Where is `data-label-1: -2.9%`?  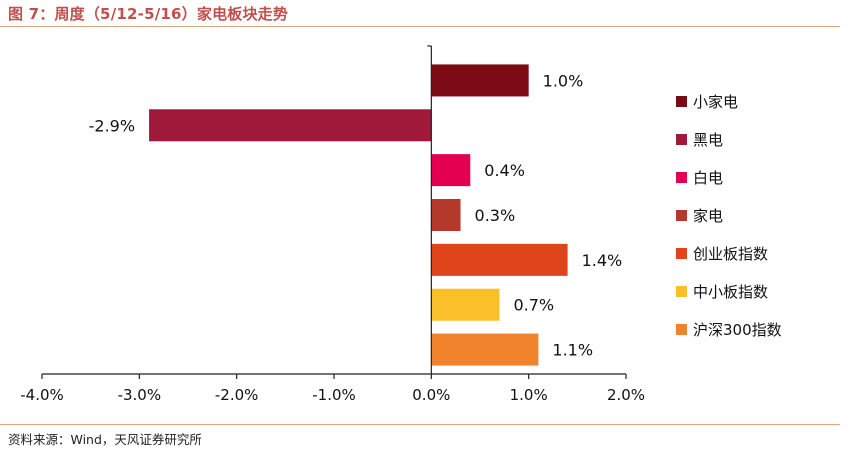
data-label-1: -2.9% is located at coordinates (112, 125).